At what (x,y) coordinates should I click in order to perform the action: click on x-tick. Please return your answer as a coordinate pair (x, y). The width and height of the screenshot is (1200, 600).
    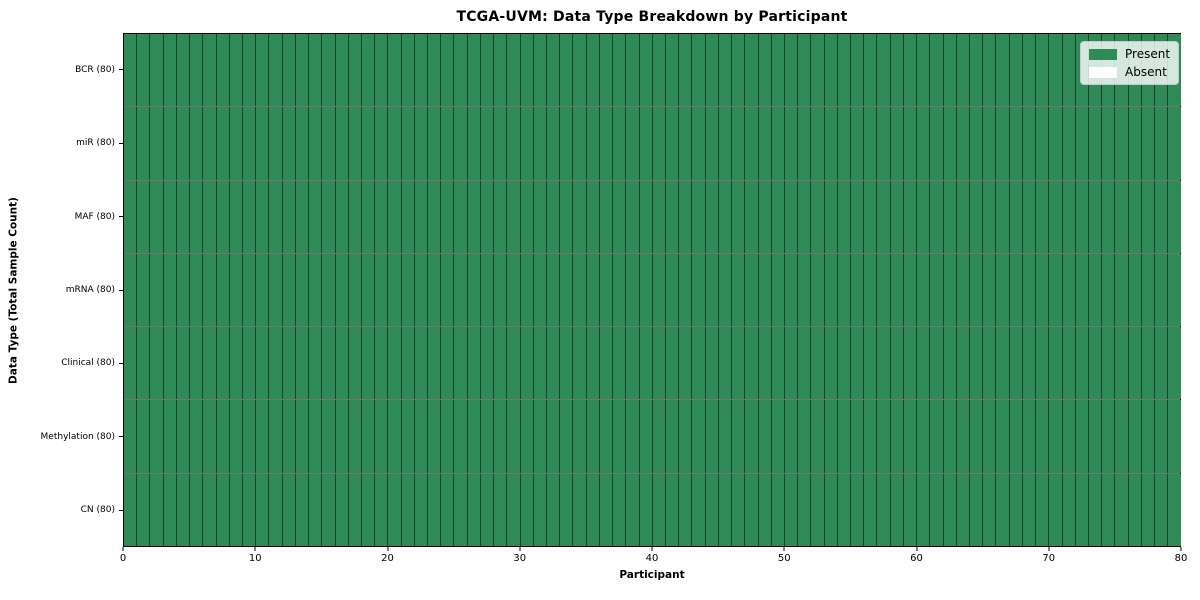
    Looking at the image, I should click on (1181, 549).